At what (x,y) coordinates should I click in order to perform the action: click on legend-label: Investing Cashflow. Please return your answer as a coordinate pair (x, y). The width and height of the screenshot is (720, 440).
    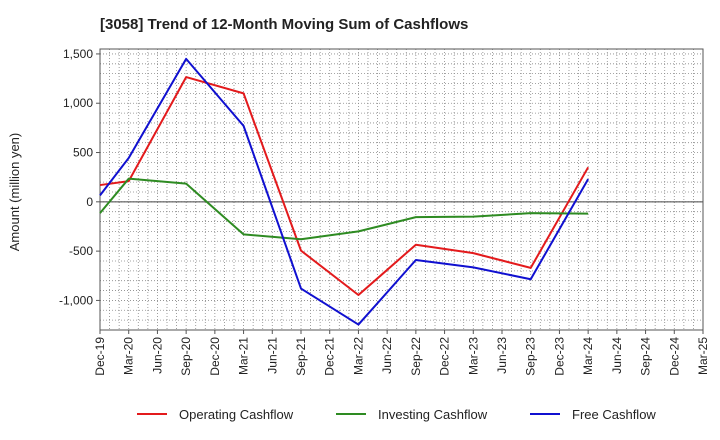
    Looking at the image, I should click on (433, 414).